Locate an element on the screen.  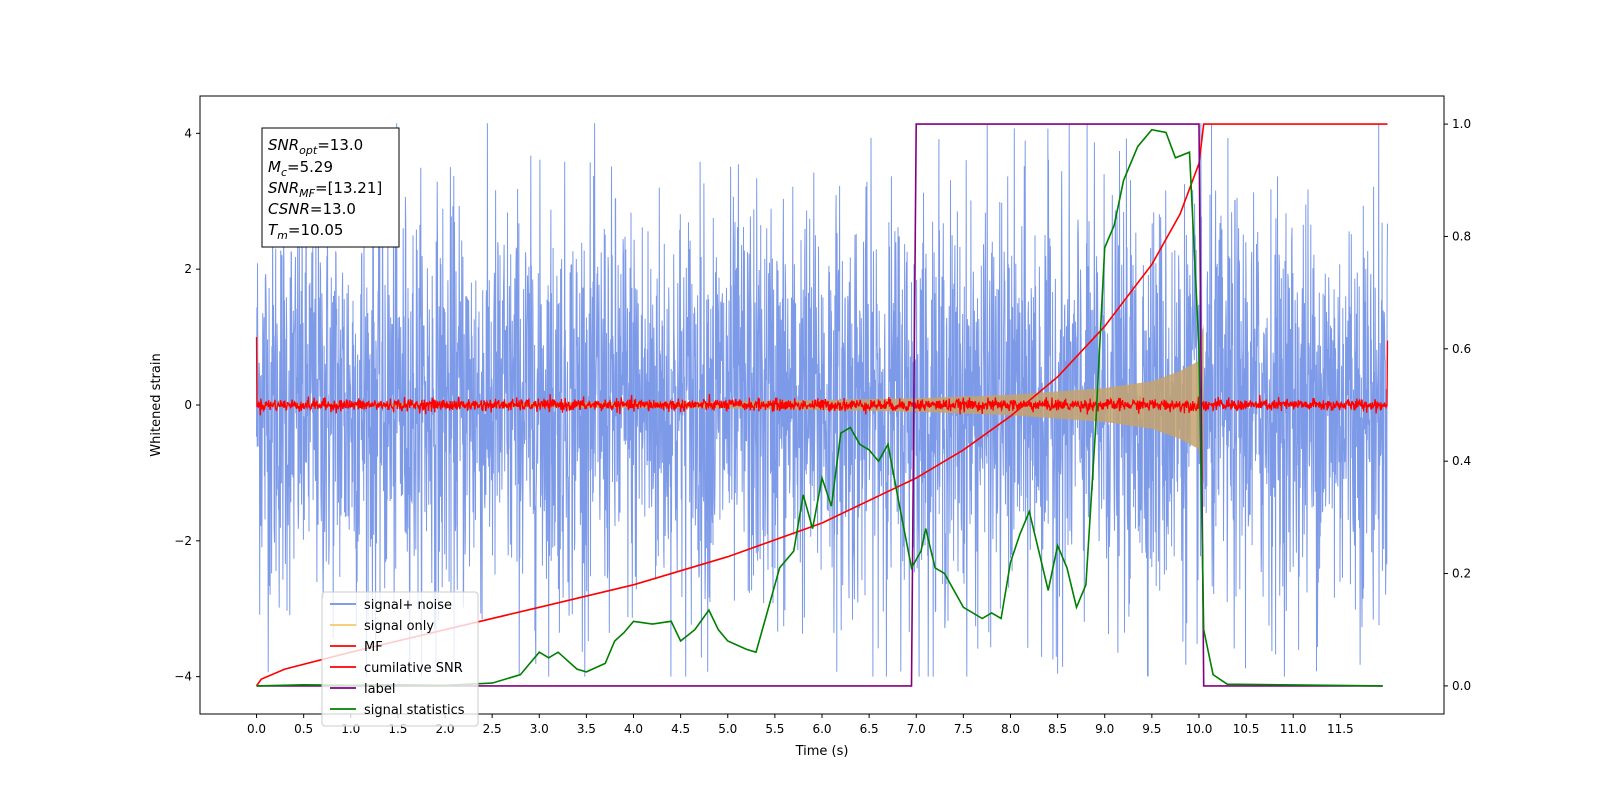
x-tick-label: 10.0 is located at coordinates (1199, 729).